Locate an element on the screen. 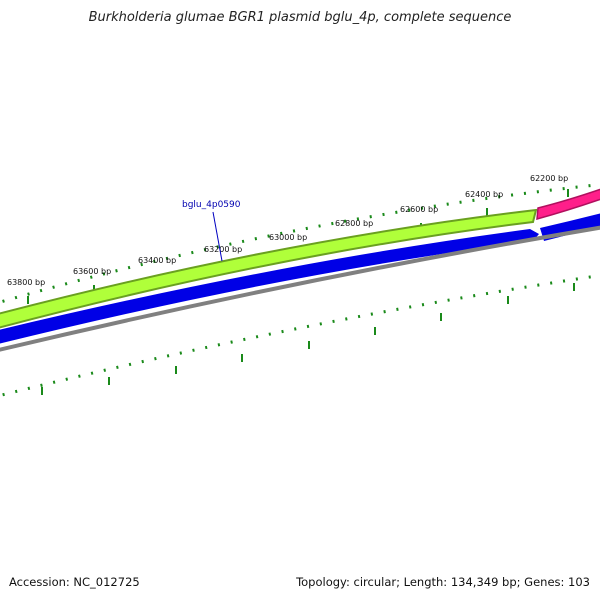 The image size is (600, 600). gene-bar-pink is located at coordinates (568, 203).